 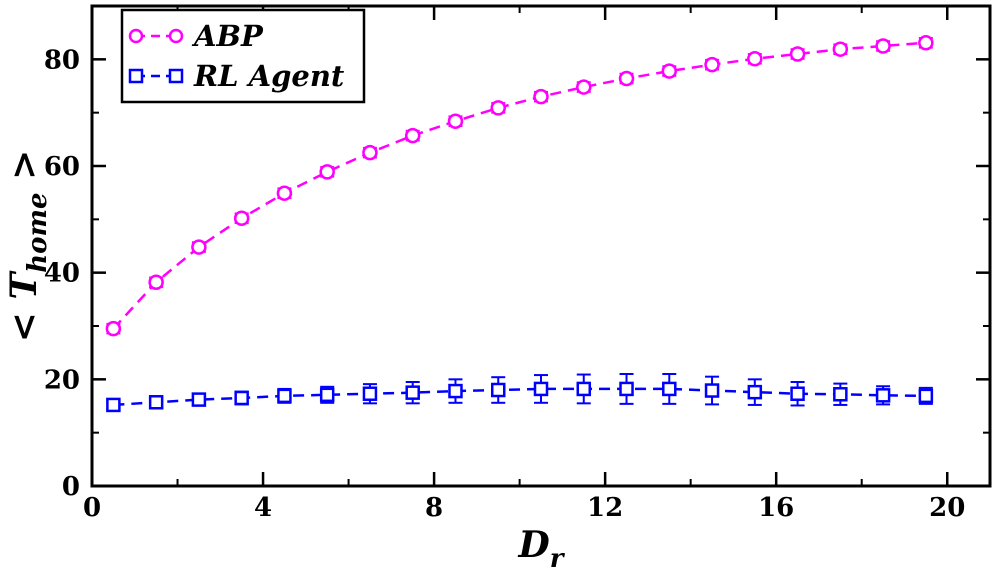 What do you see at coordinates (62, 167) in the screenshot?
I see `y-tick-label: 60` at bounding box center [62, 167].